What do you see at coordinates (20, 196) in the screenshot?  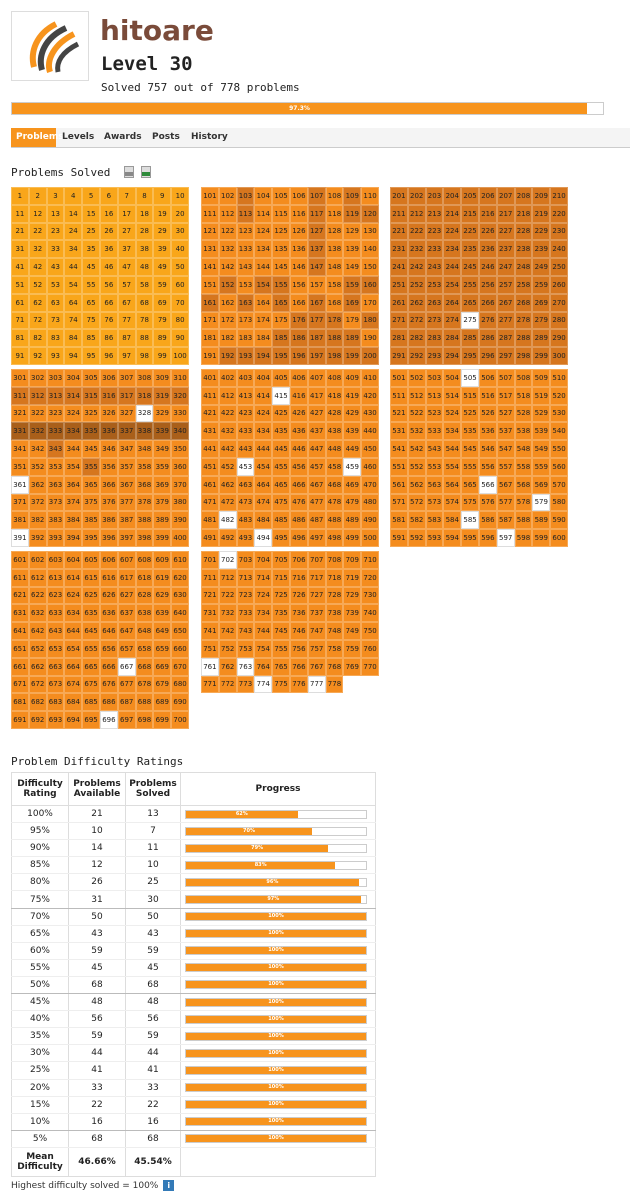 I see `problem-cell: 1` at bounding box center [20, 196].